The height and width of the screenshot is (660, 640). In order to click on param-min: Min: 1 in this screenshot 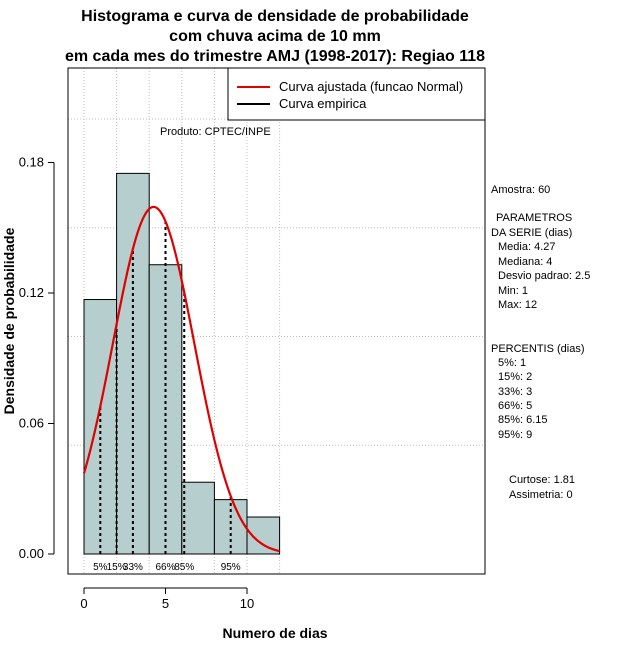, I will do `click(513, 291)`.